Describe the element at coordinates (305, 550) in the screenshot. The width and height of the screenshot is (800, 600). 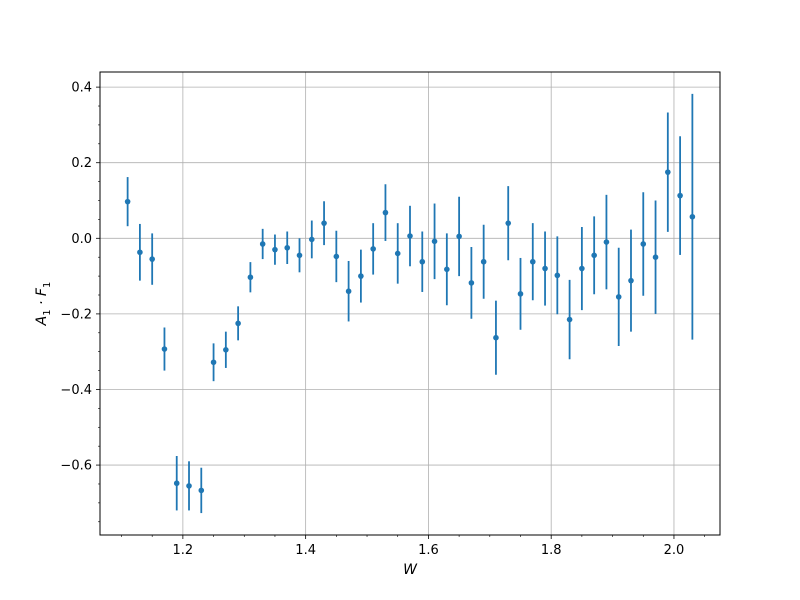
I see `x-tick-label: 1.4` at that location.